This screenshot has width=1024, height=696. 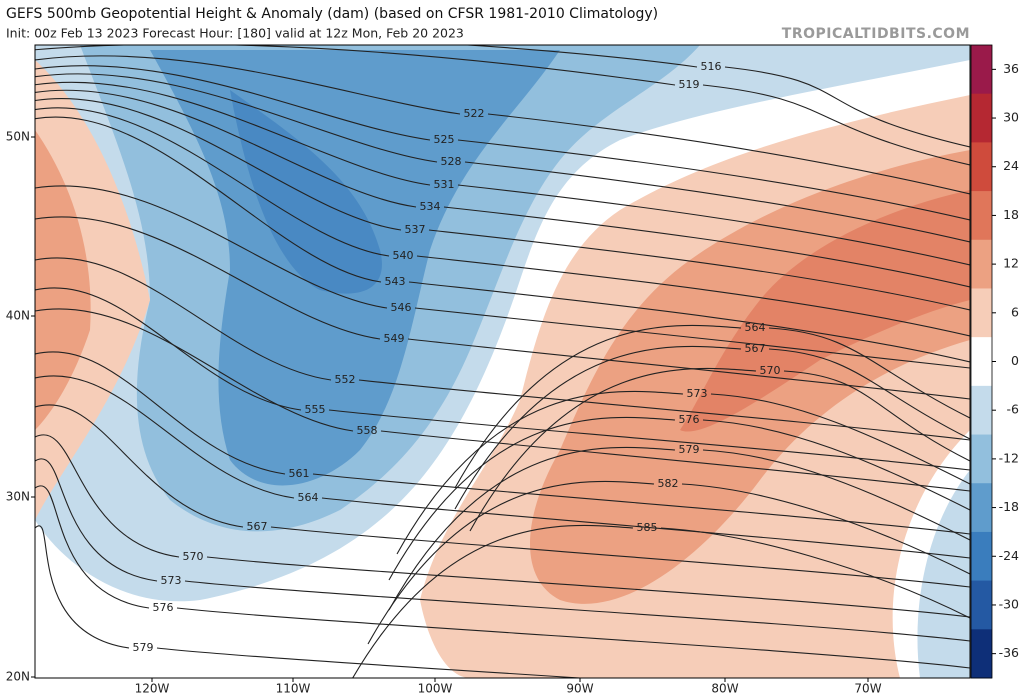 I want to click on anomaly-negative, so click(x=943, y=574).